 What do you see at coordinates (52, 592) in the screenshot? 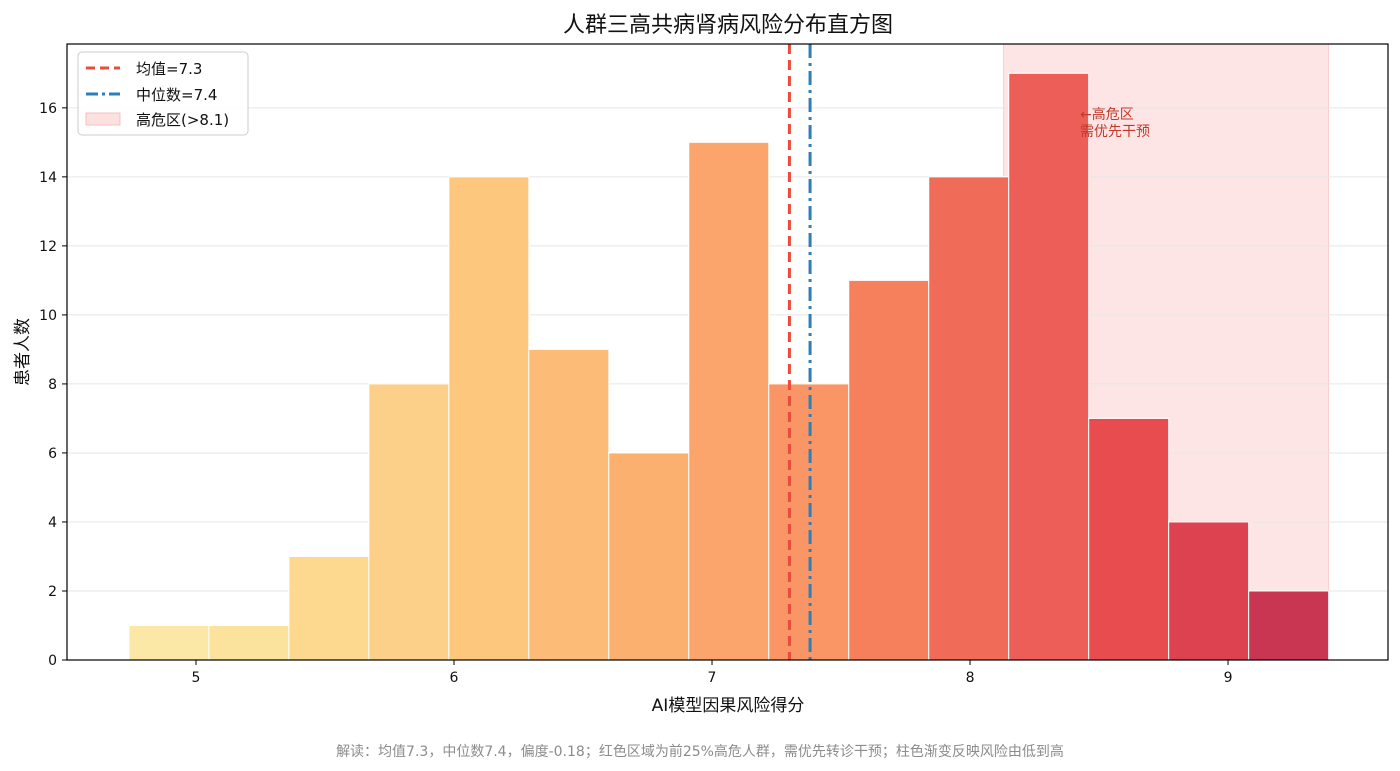
I see `y-tick-label: 2` at bounding box center [52, 592].